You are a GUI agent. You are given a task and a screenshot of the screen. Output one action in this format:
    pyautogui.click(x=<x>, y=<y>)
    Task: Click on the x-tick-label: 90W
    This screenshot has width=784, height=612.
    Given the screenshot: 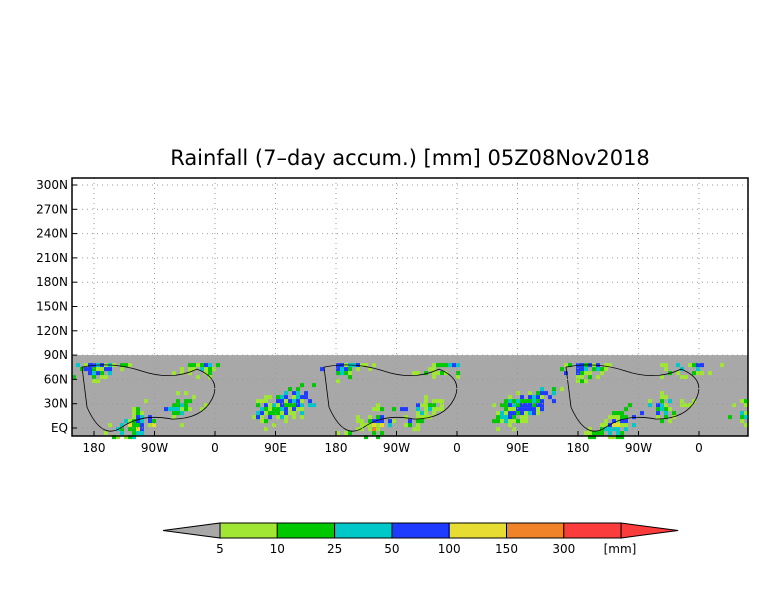 What is the action you would take?
    pyautogui.click(x=638, y=448)
    